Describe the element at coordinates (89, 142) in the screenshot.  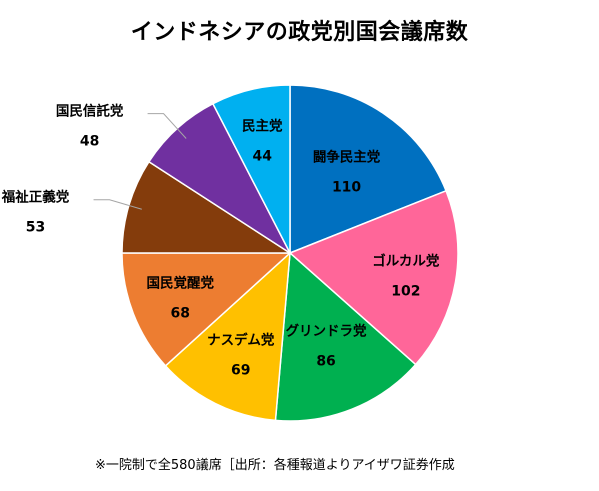
I see `slice-label-value: 48` at that location.